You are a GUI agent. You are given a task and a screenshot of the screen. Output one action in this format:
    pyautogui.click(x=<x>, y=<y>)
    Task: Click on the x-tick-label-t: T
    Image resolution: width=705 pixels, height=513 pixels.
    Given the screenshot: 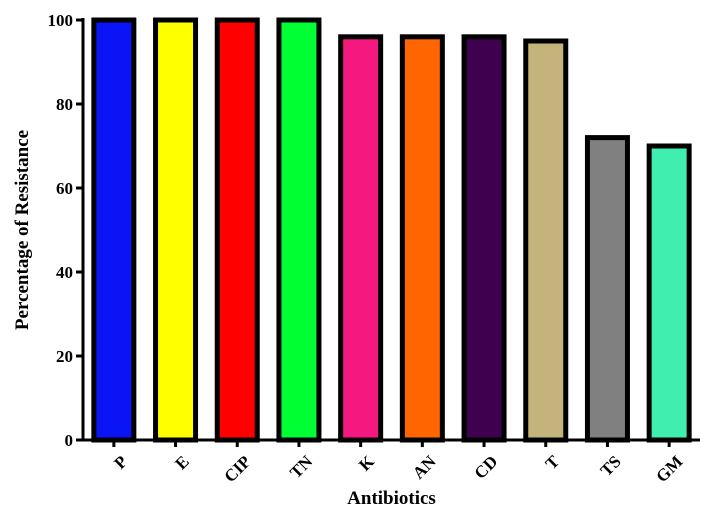 What is the action you would take?
    pyautogui.click(x=553, y=462)
    